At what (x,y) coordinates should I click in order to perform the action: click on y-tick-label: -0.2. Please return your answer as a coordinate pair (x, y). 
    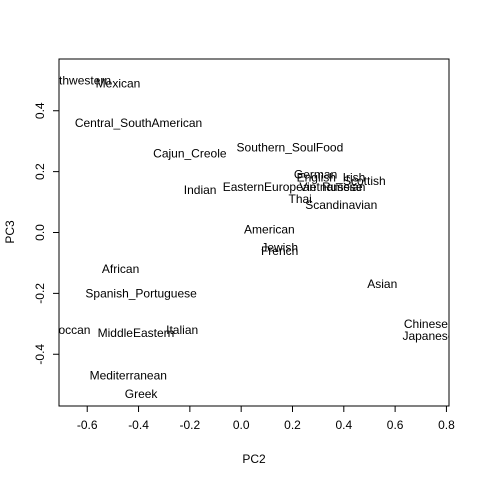
    Looking at the image, I should click on (40, 293).